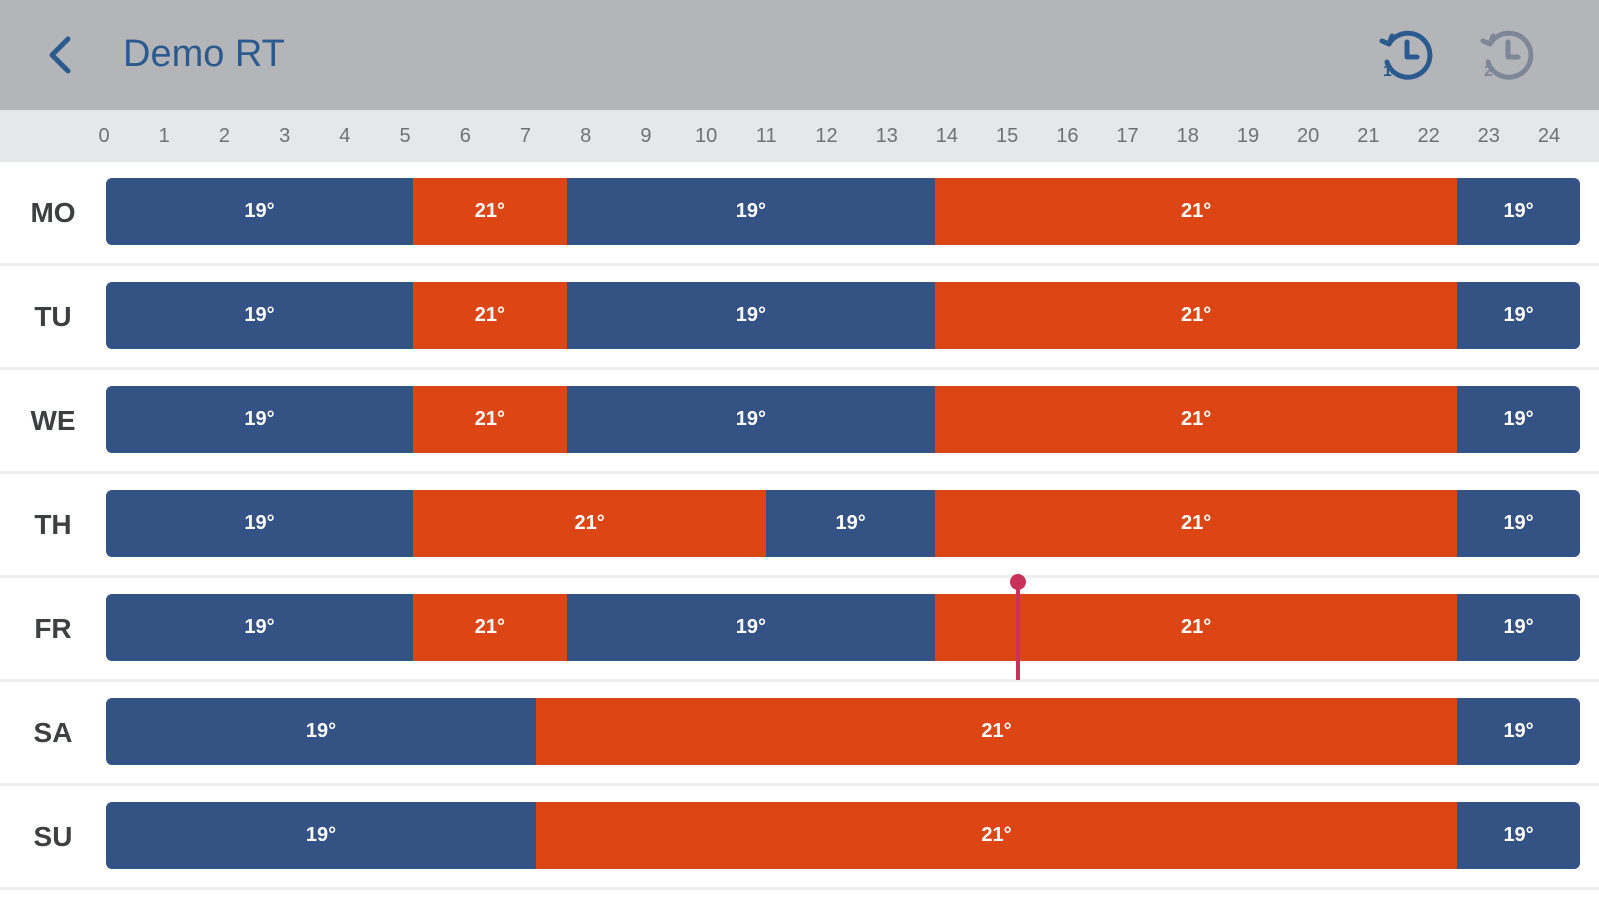 The width and height of the screenshot is (1599, 900). I want to click on hour-tick: 8, so click(586, 136).